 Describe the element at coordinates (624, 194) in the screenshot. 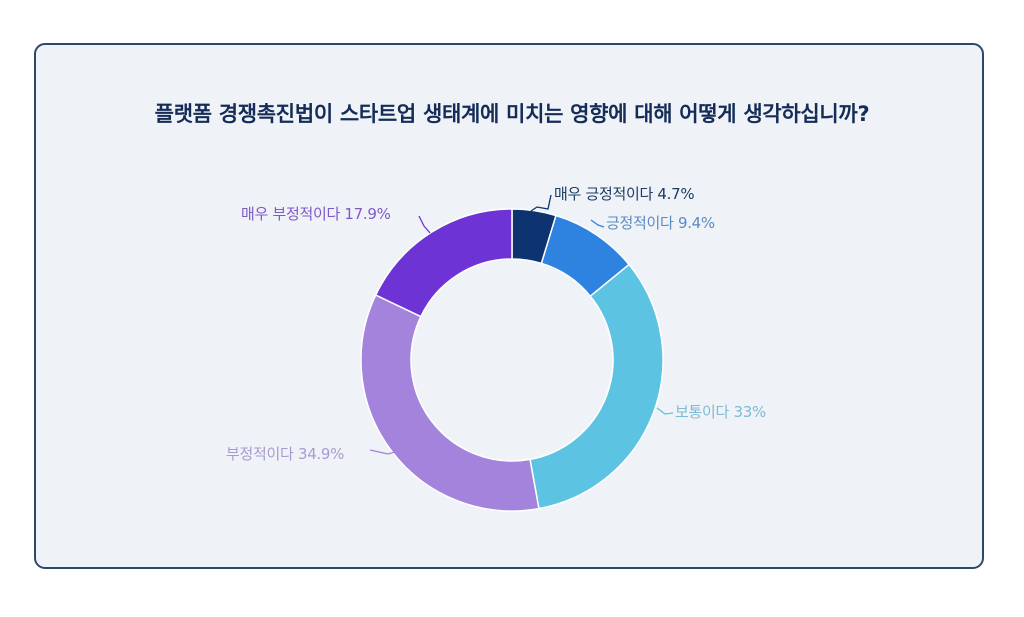

I see `label-very-positive: 매우 긍정적이다 4.7%` at that location.